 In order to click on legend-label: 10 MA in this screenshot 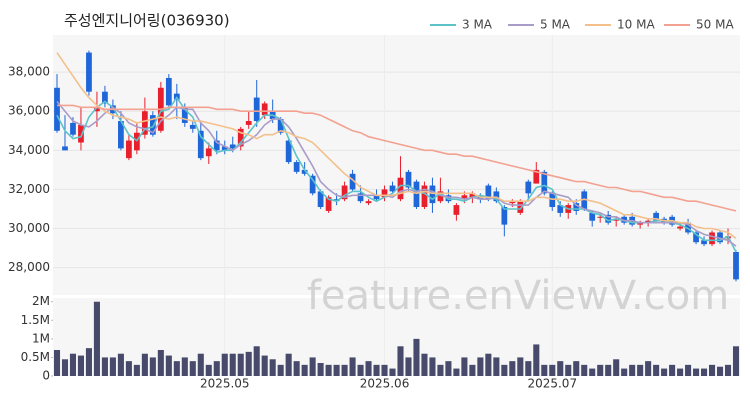, I will do `click(636, 25)`.